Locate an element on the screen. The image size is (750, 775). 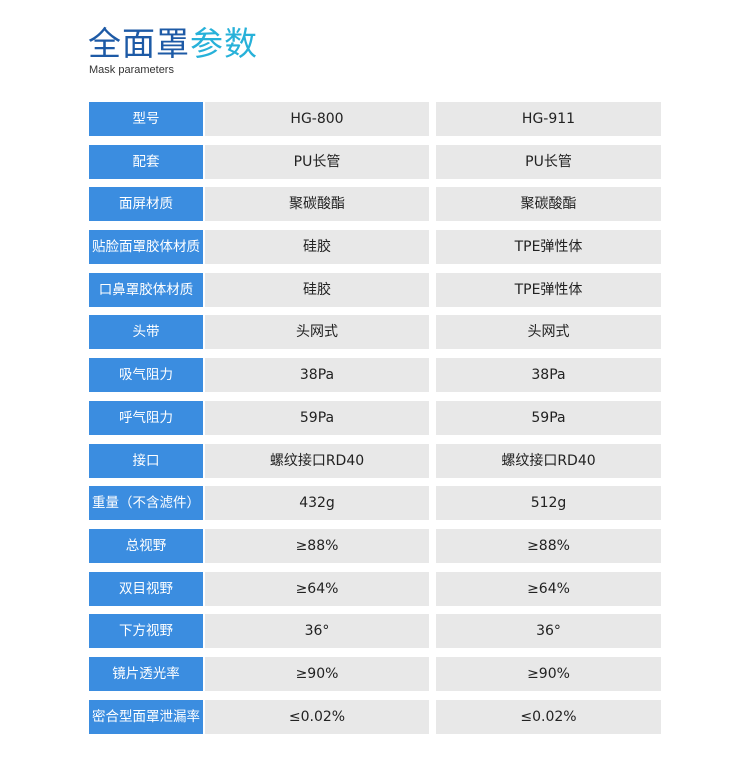
hg-911-value: PU长管 is located at coordinates (548, 161).